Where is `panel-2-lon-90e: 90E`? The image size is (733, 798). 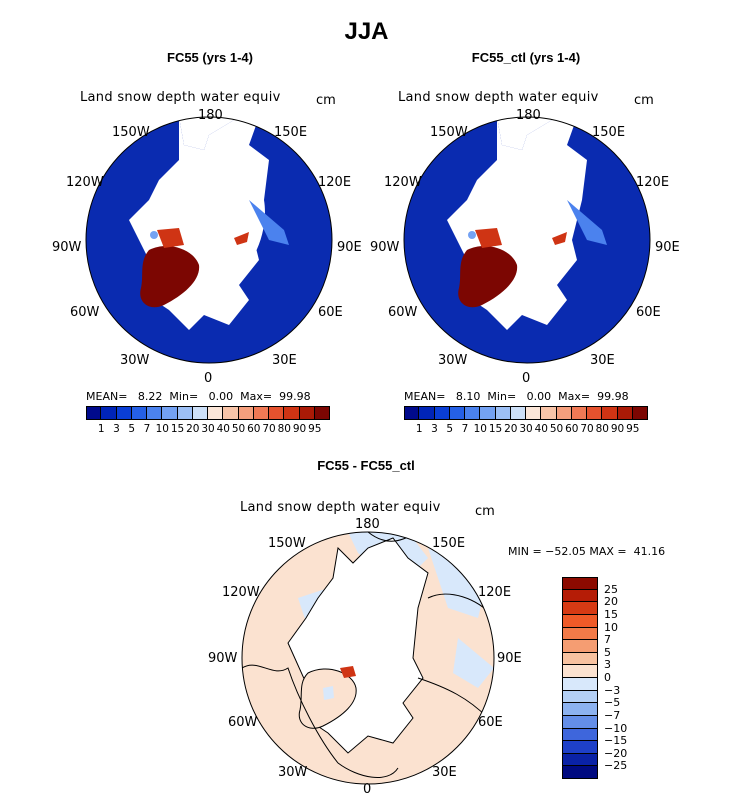
panel-2-lon-90e: 90E is located at coordinates (667, 247).